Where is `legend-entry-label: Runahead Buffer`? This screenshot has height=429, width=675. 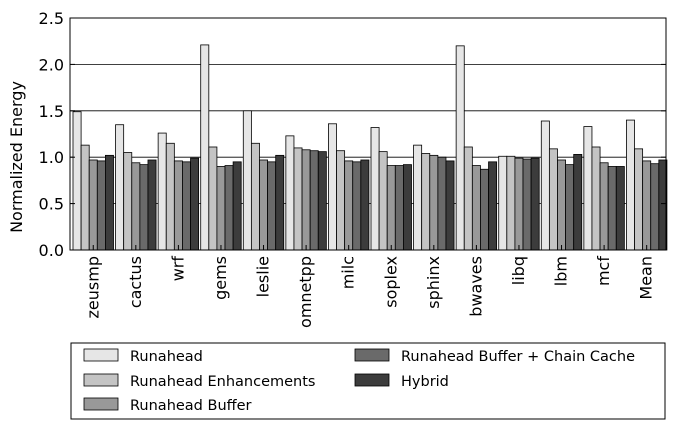 legend-entry-label: Runahead Buffer is located at coordinates (191, 406).